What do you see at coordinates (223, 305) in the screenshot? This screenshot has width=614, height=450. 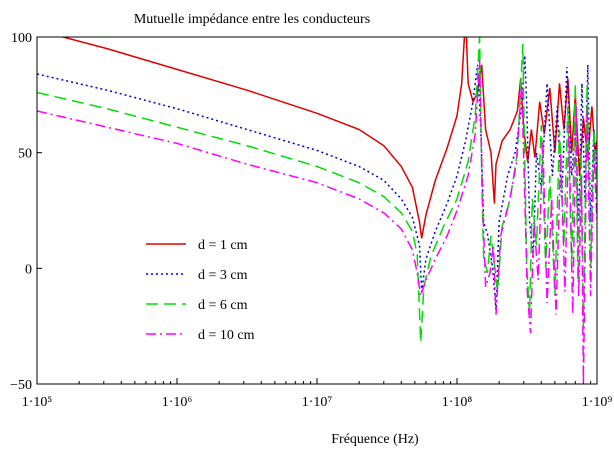 I see `legend-label: d = 6 cm` at bounding box center [223, 305].